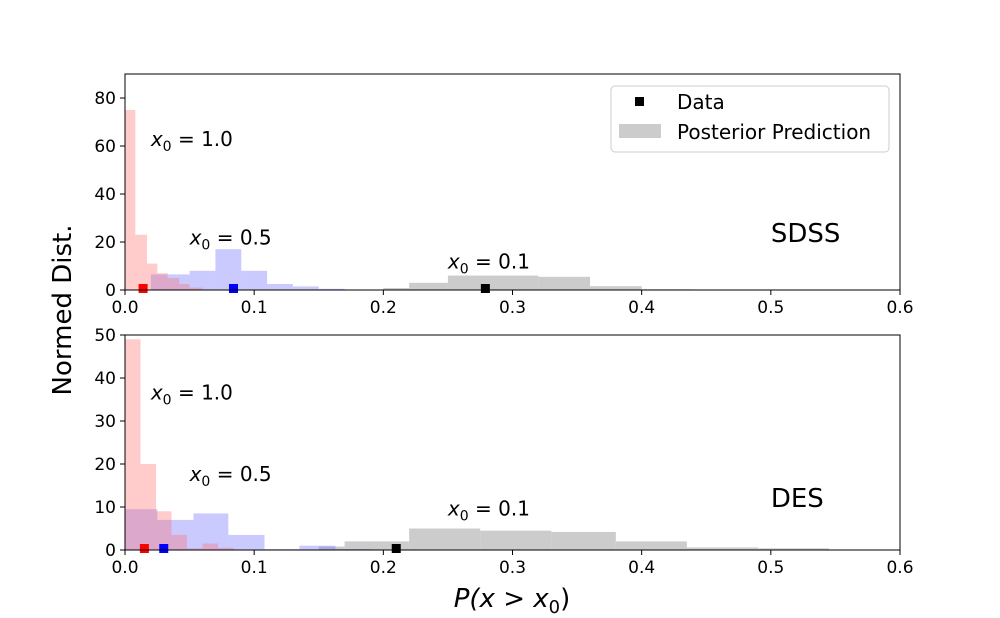  Describe the element at coordinates (63, 310) in the screenshot. I see `y-axis-label: Normed Dist.` at that location.